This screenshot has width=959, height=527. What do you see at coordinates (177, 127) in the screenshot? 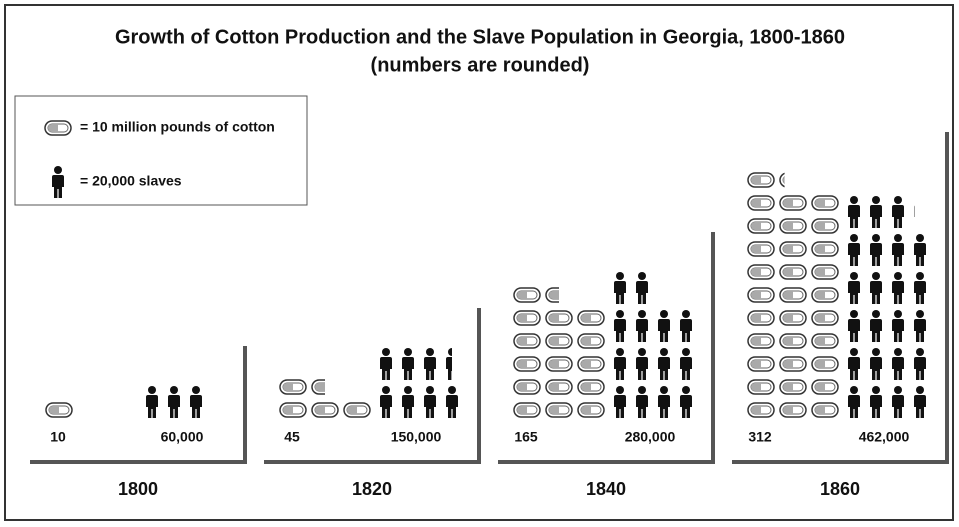
I see `legend-label: = 10 million pounds of cotton` at bounding box center [177, 127].